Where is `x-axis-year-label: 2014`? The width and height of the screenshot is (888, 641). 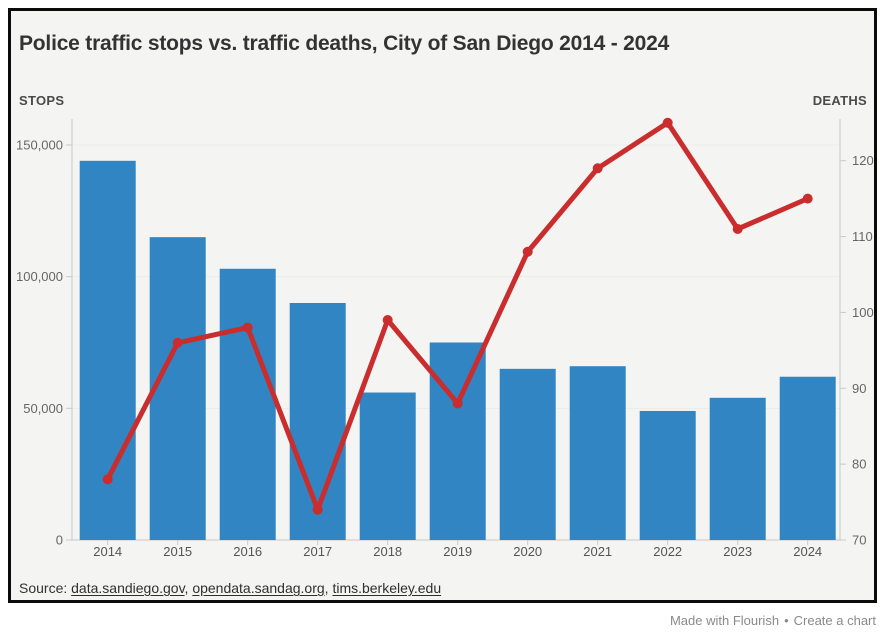
x-axis-year-label: 2014 is located at coordinates (107, 551).